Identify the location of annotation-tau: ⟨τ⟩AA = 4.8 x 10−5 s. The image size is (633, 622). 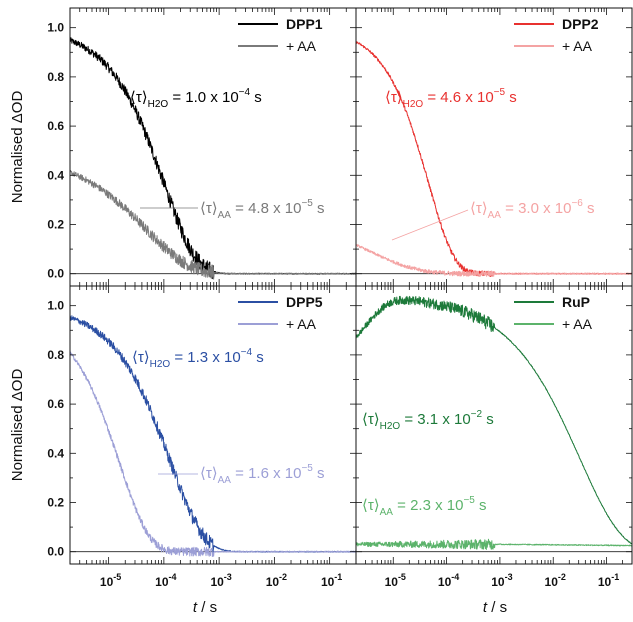
(262, 209).